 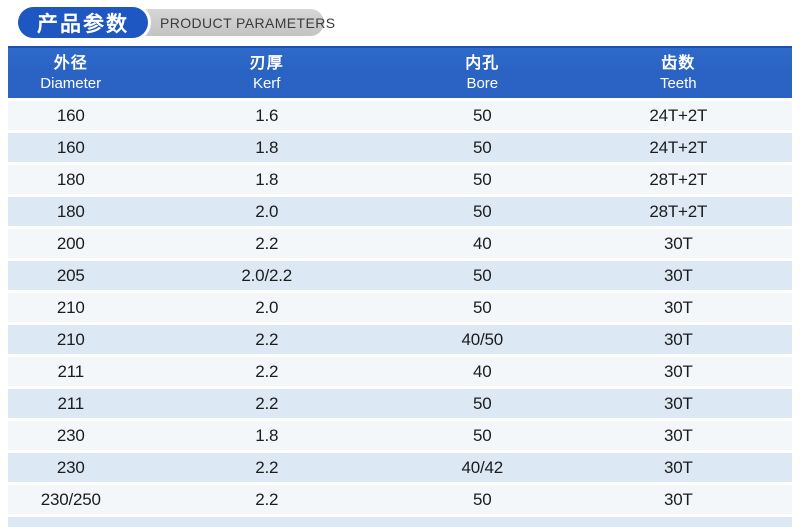 What do you see at coordinates (248, 22) in the screenshot?
I see `title-badge-en-label: PRODUCT PARAMETERS` at bounding box center [248, 22].